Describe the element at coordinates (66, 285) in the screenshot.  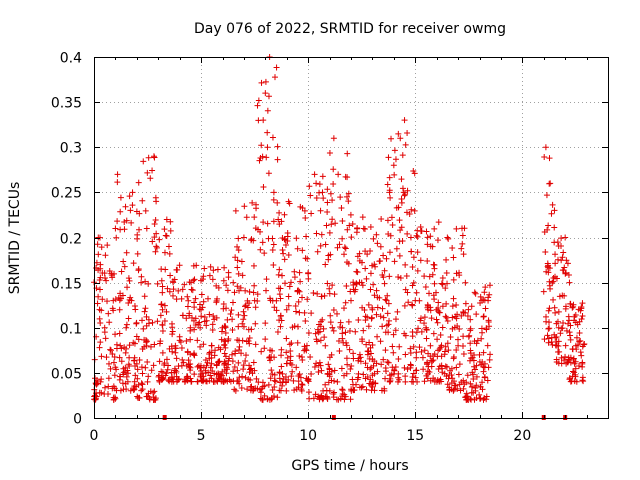
I see `y-tick-label: 0.15` at that location.